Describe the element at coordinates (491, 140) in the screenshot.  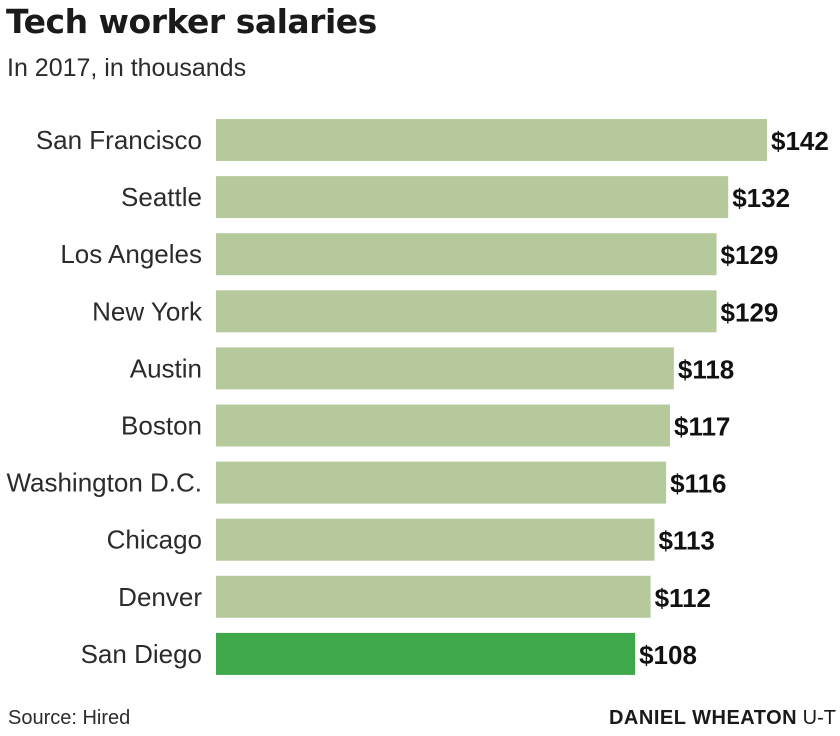
I see `bar-san-francisco` at that location.